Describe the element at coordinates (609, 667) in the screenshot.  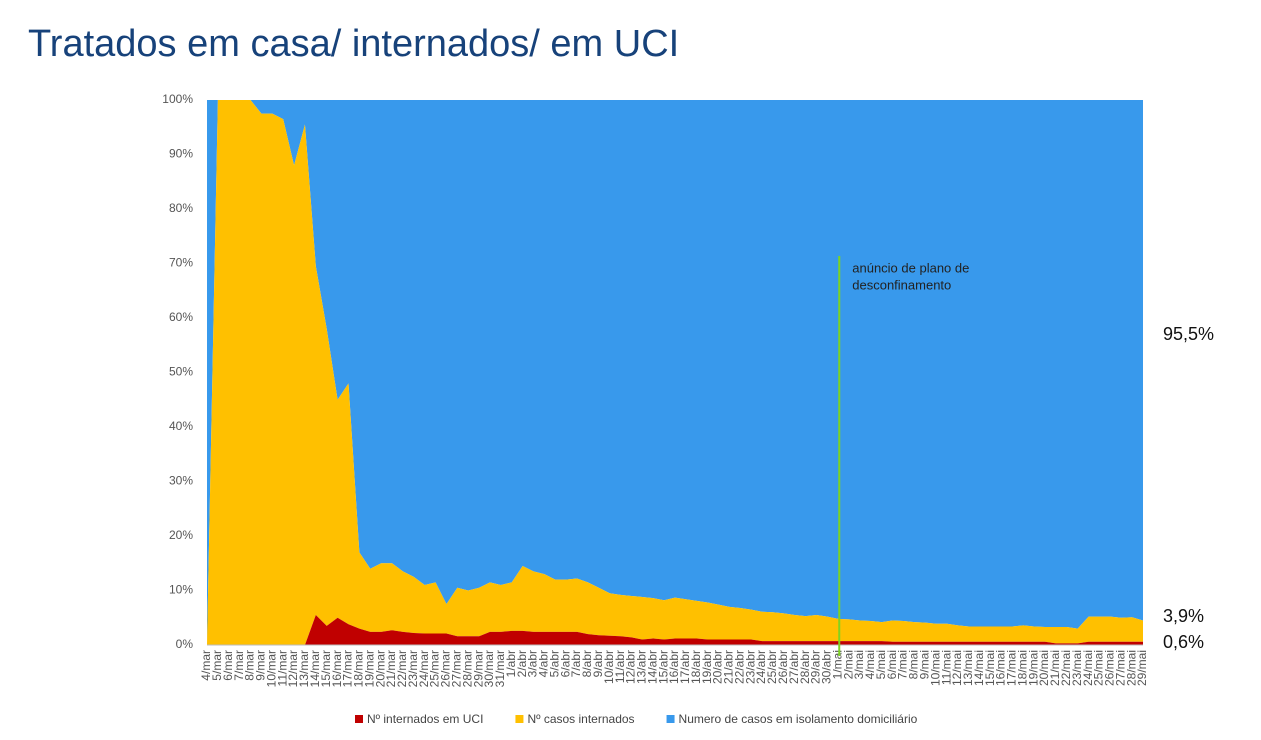
I see `x-tick-label: 10/abr` at that location.